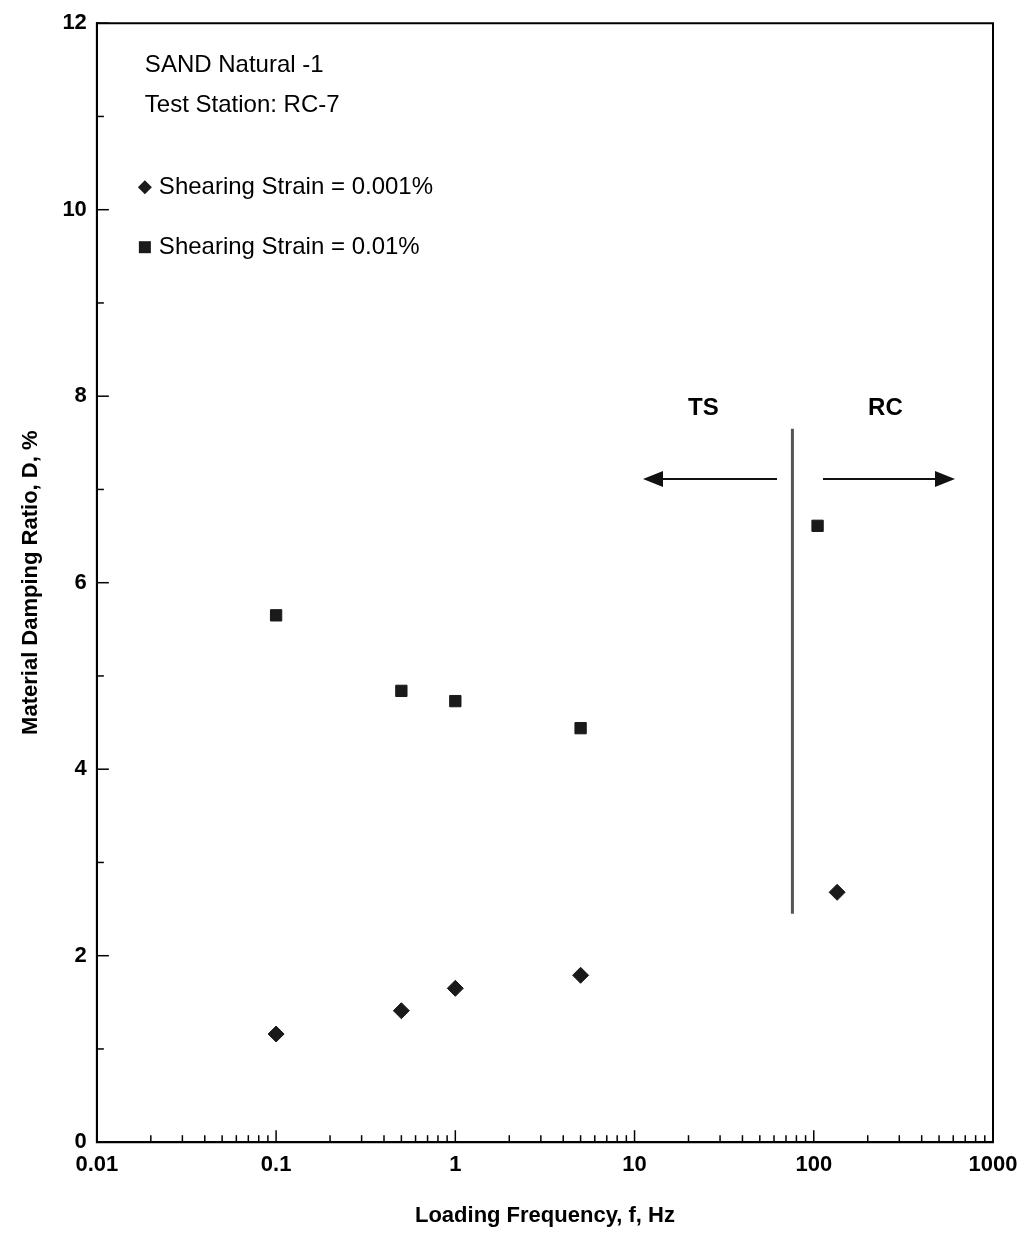 The height and width of the screenshot is (1241, 1031). What do you see at coordinates (703, 407) in the screenshot?
I see `annotation: TS` at bounding box center [703, 407].